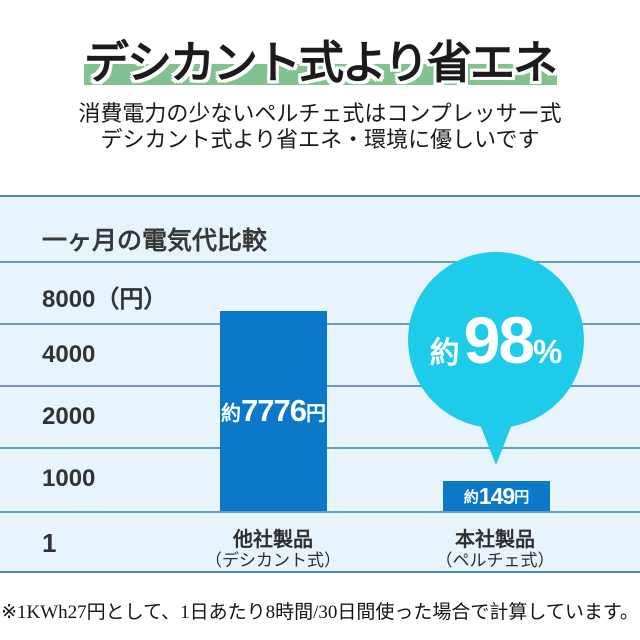 The width and height of the screenshot is (640, 640). What do you see at coordinates (273, 560) in the screenshot?
I see `category-type: （デシカント式）` at bounding box center [273, 560].